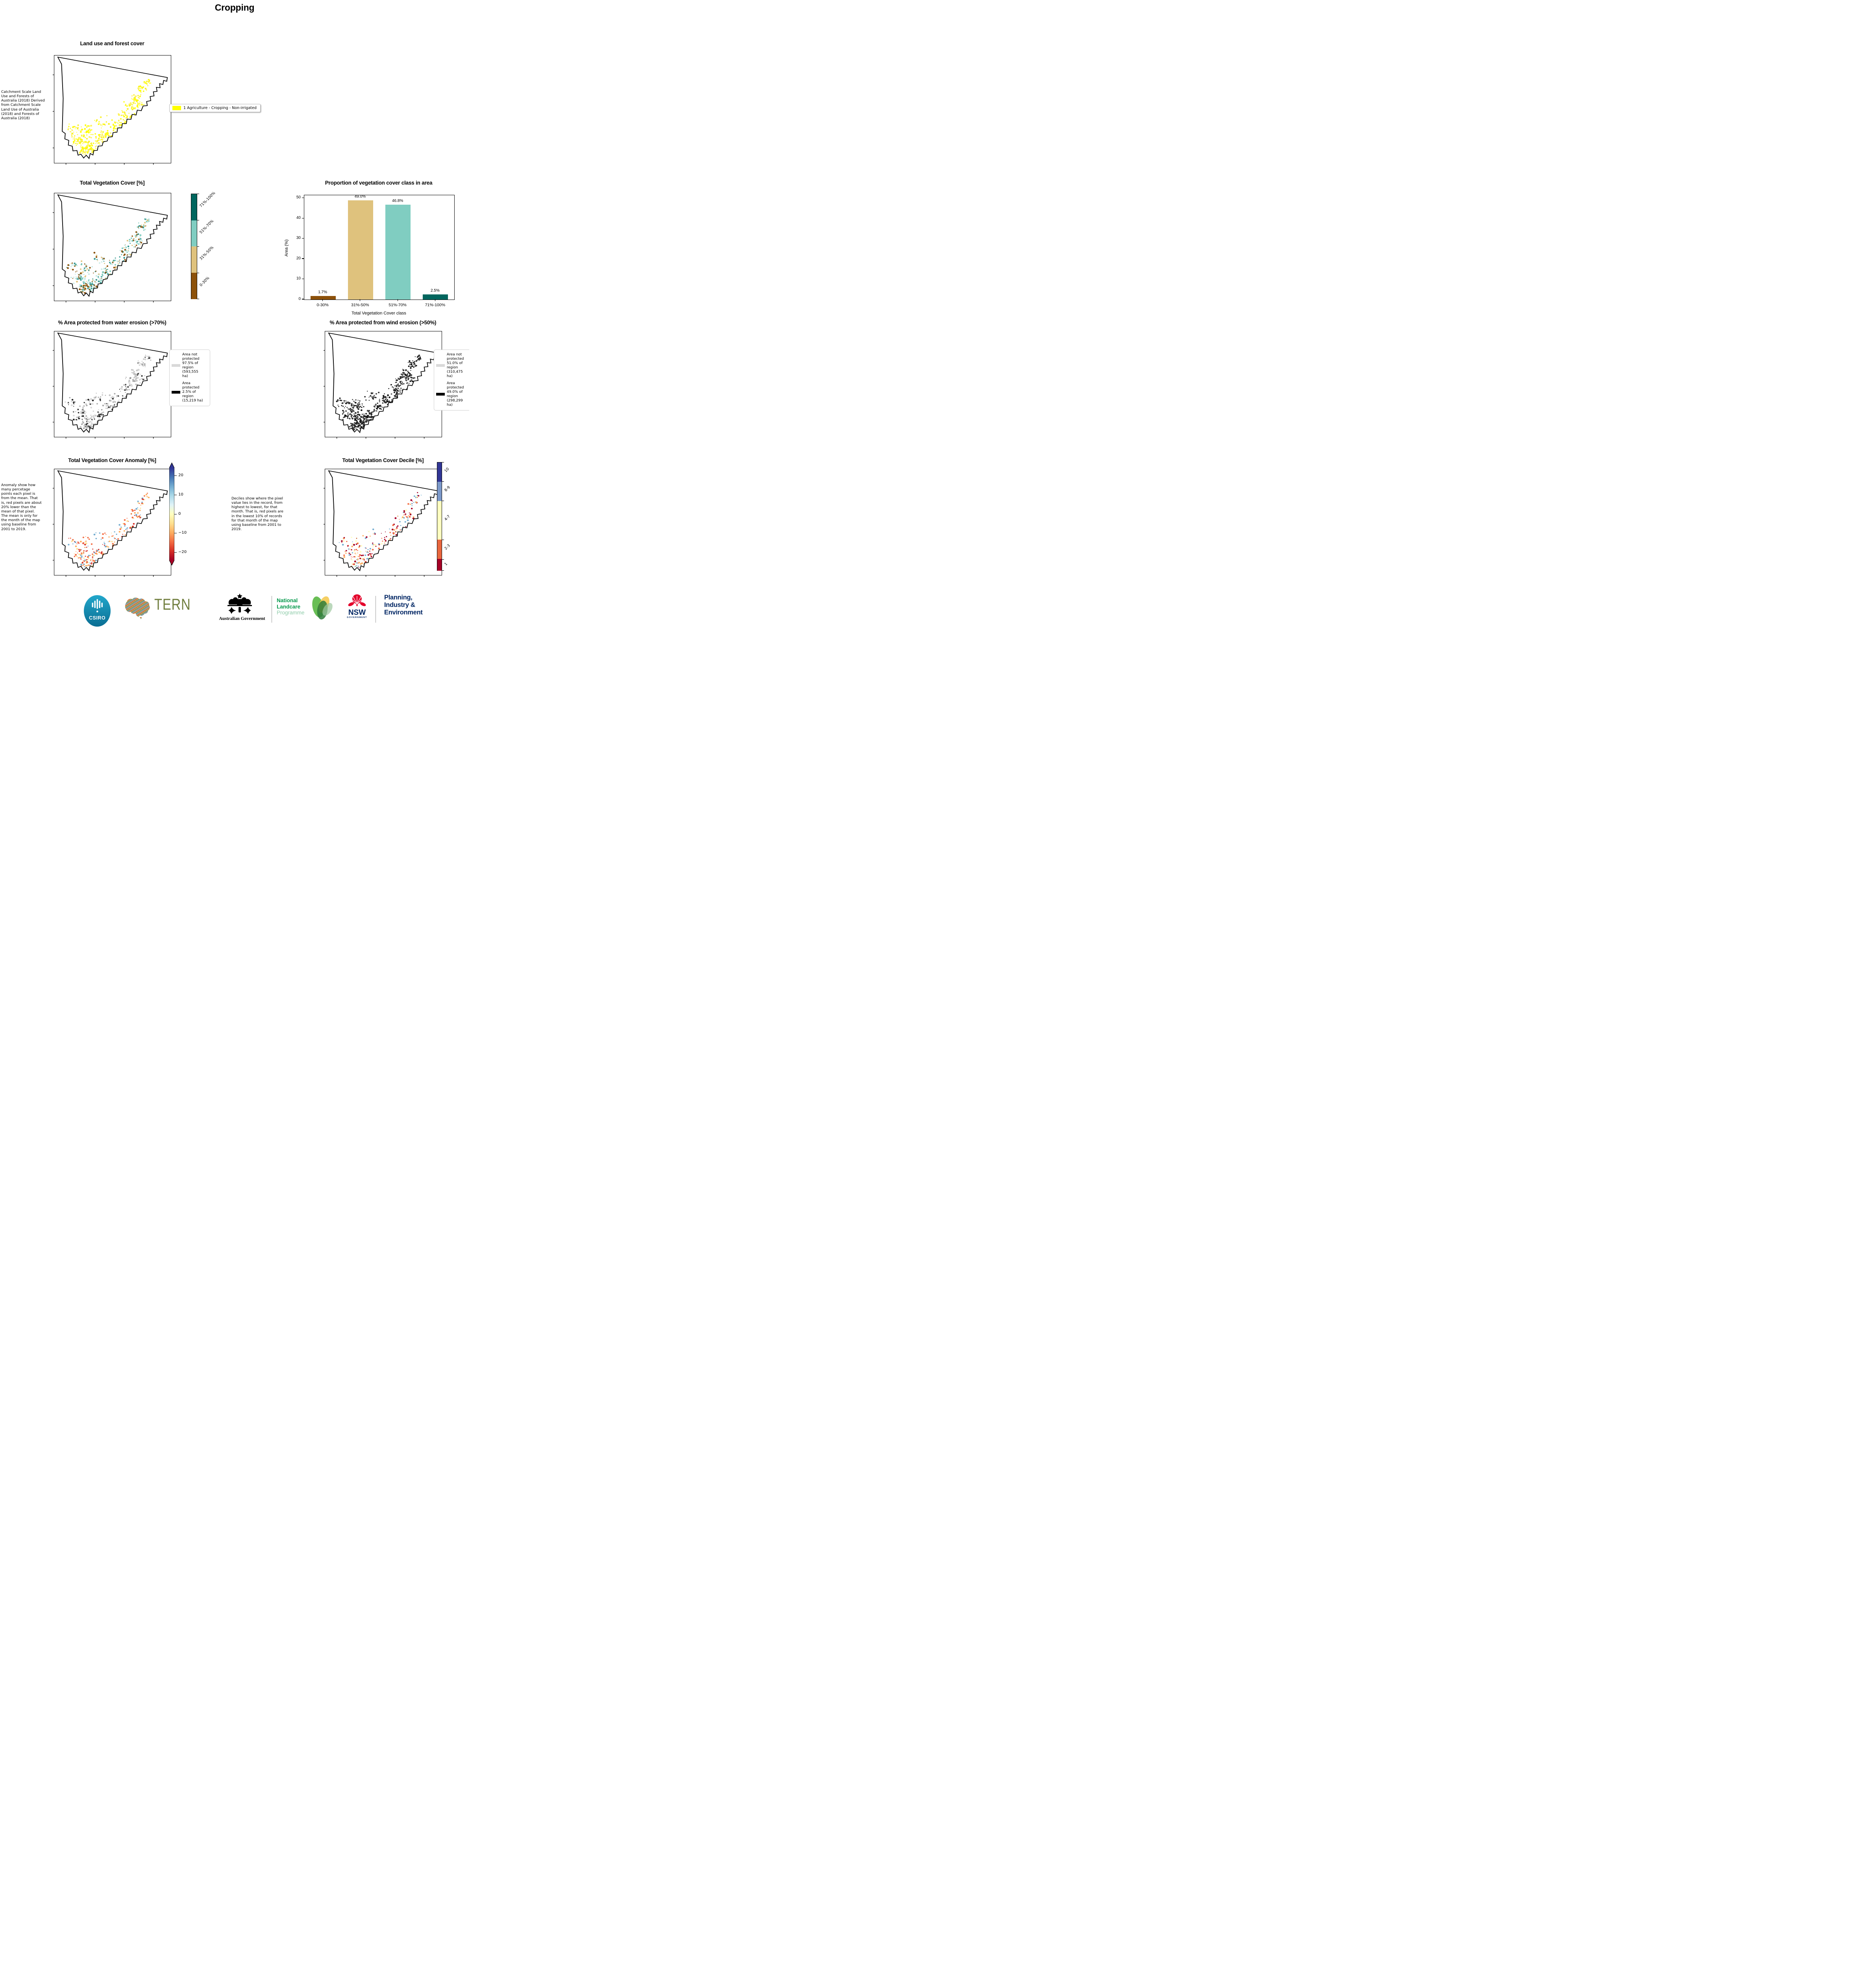 The width and height of the screenshot is (1876, 1968). What do you see at coordinates (322, 305) in the screenshot?
I see `x-tick-label: 0-30%` at bounding box center [322, 305].